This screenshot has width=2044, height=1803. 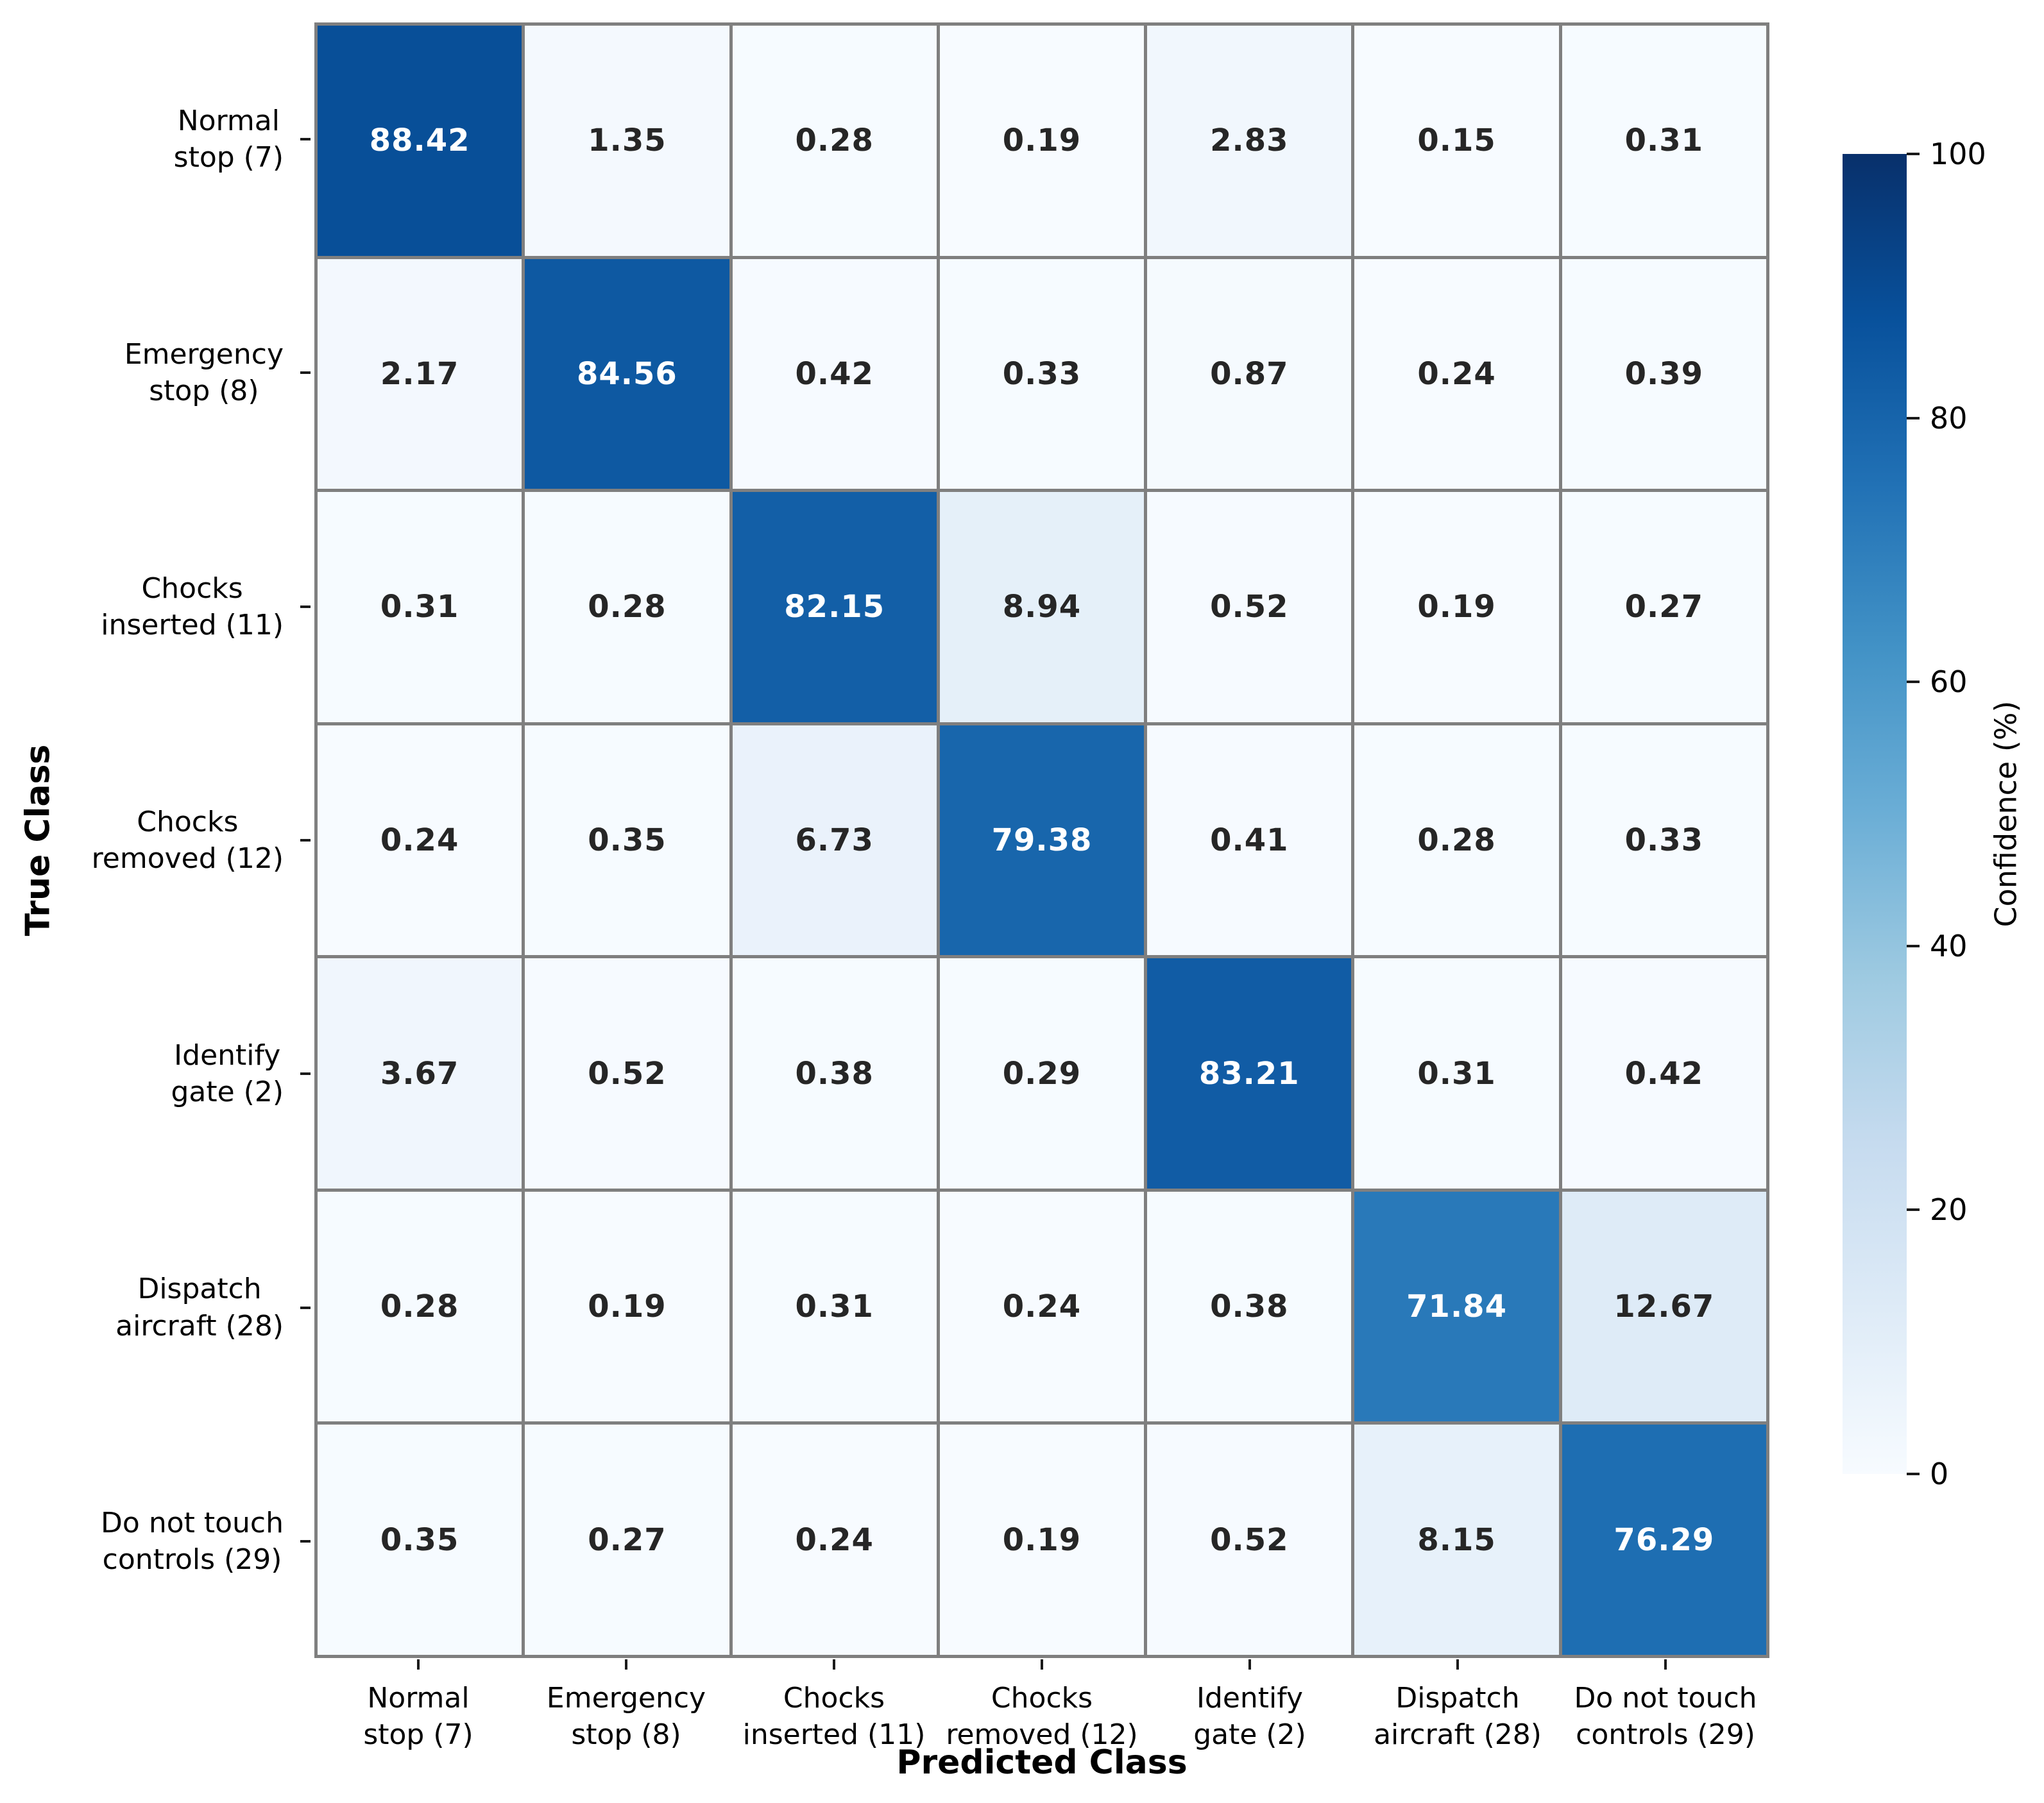 What do you see at coordinates (835, 1073) in the screenshot?
I see `matrix-cell-r4-c2: 0.38` at bounding box center [835, 1073].